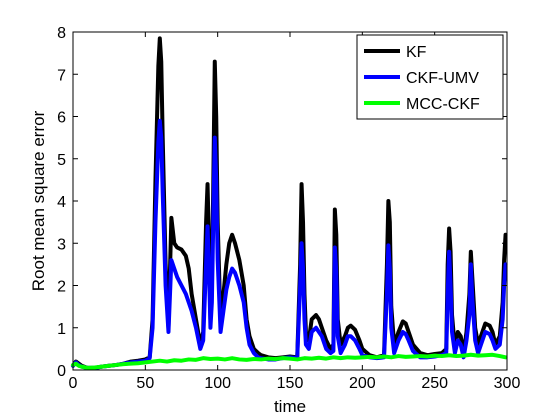 This screenshot has width=560, height=420. Describe the element at coordinates (61, 329) in the screenshot. I see `y-tick-label: 1` at that location.